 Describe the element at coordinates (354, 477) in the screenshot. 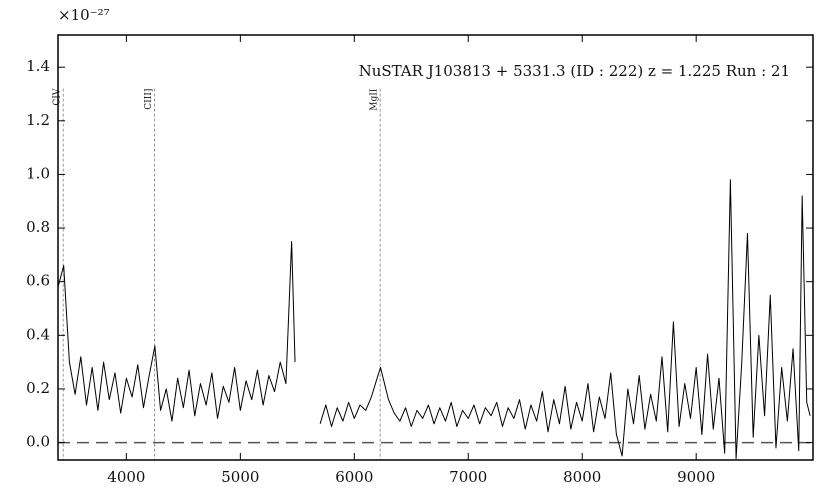

I see `x-tick-label: 6000` at that location.